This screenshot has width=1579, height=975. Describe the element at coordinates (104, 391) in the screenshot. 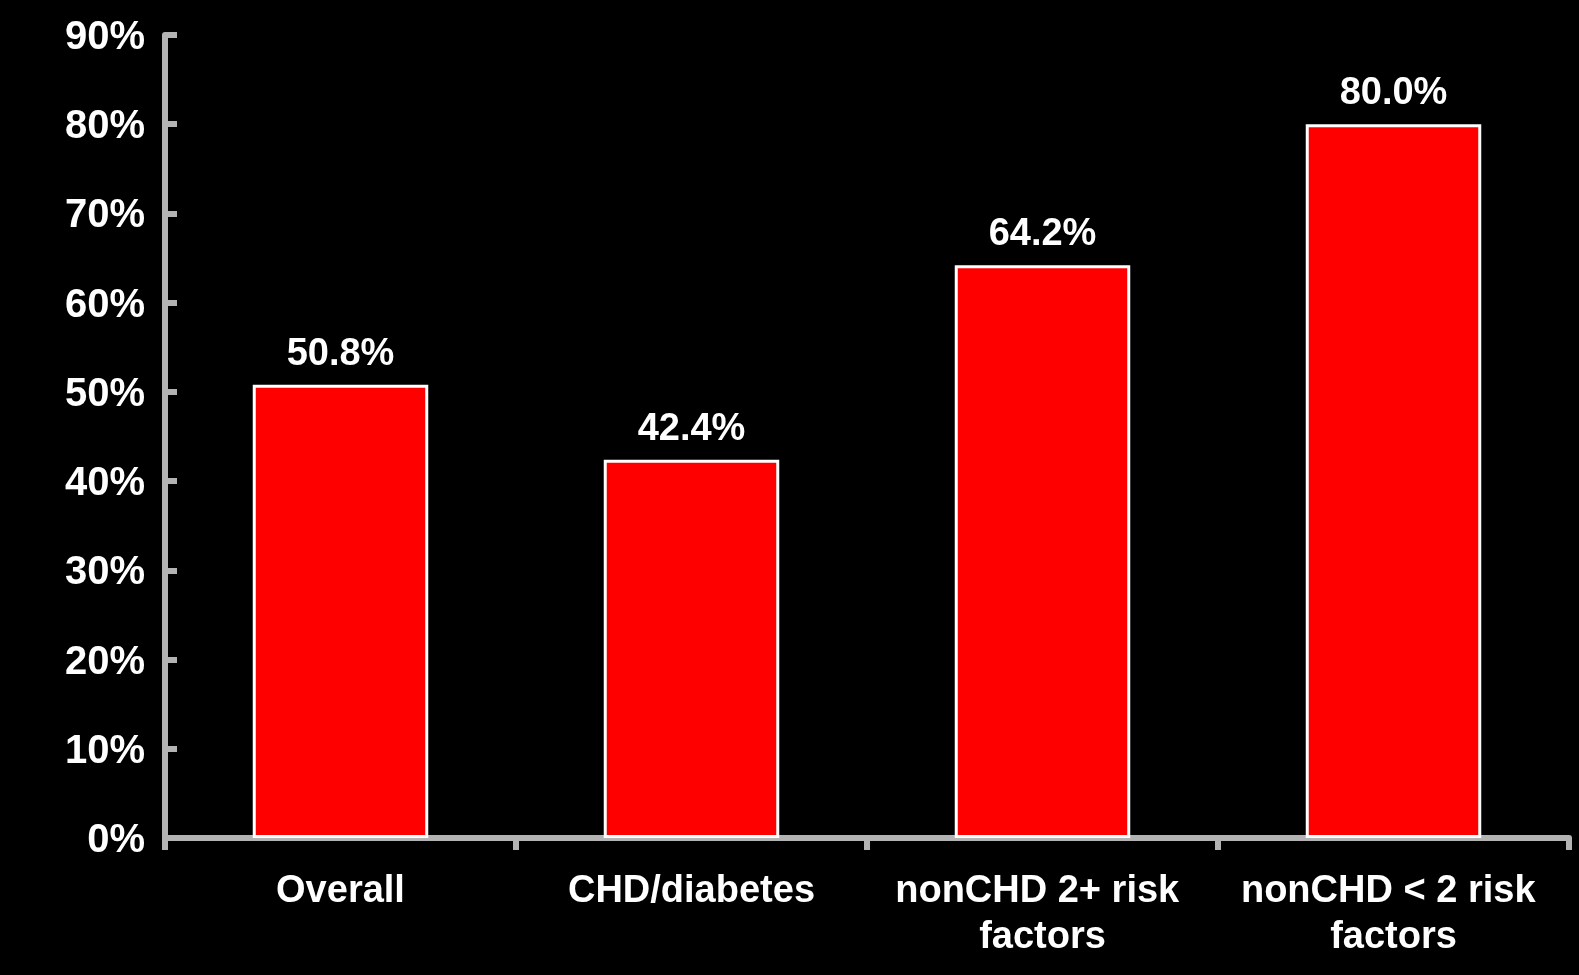

I see `y-tick-label: 50%` at that location.